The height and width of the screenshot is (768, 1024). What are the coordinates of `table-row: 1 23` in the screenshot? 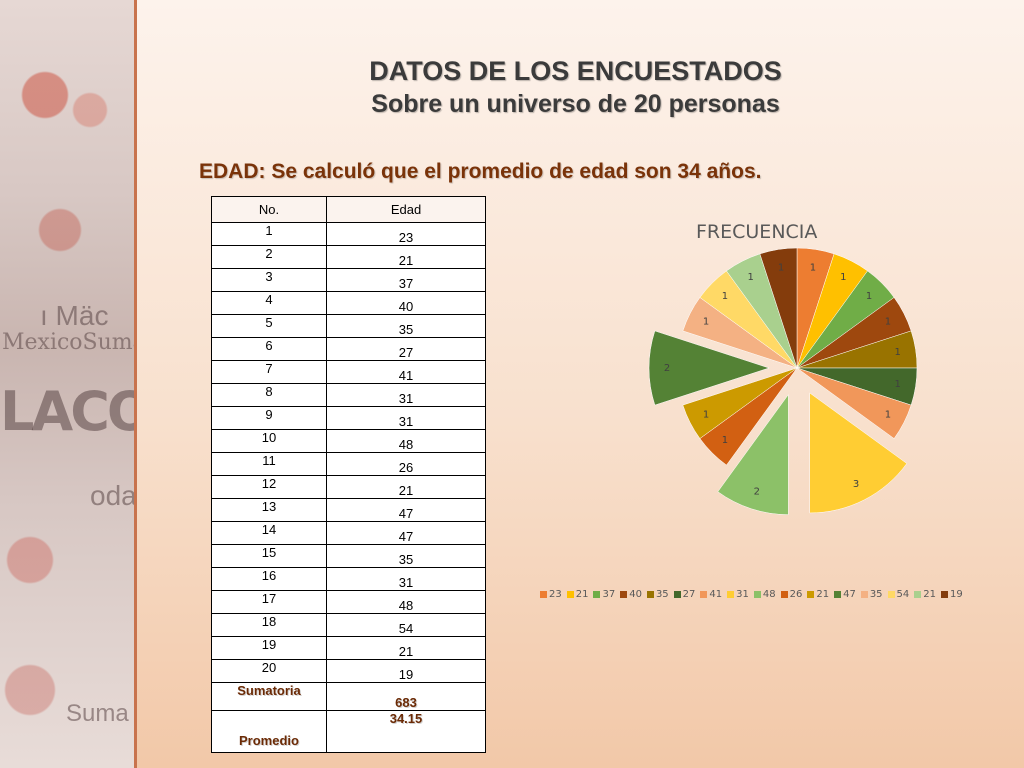 It's located at (348, 234).